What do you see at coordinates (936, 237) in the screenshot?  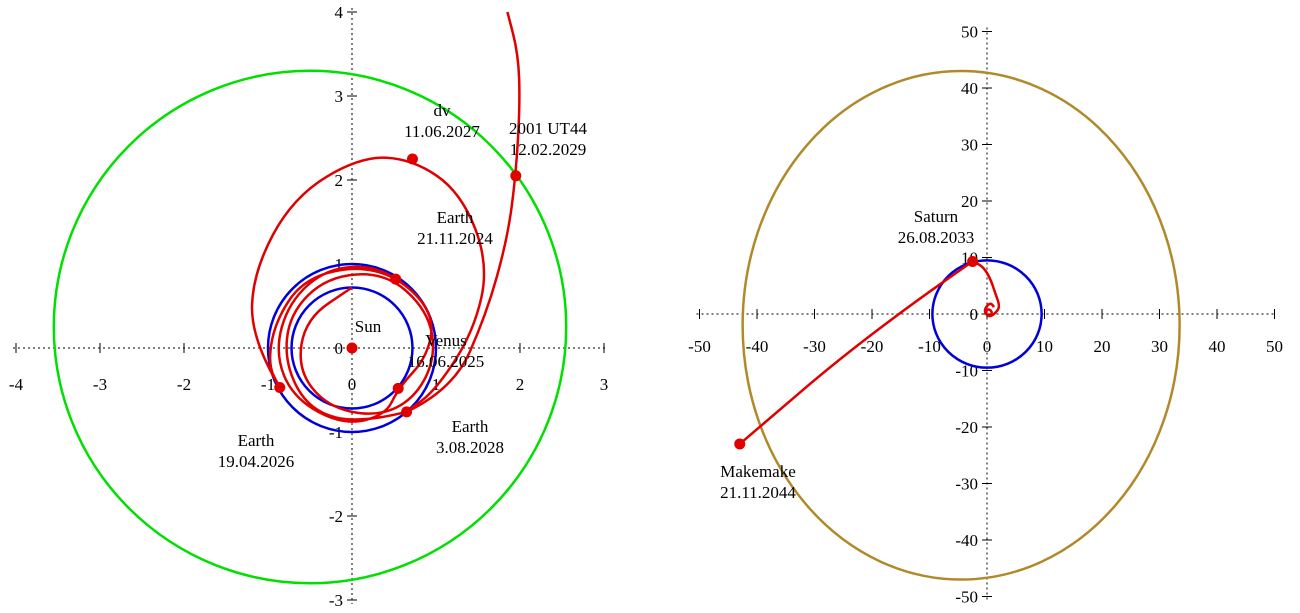 I see `saturn-2033-label: 26.08.2033` at bounding box center [936, 237].